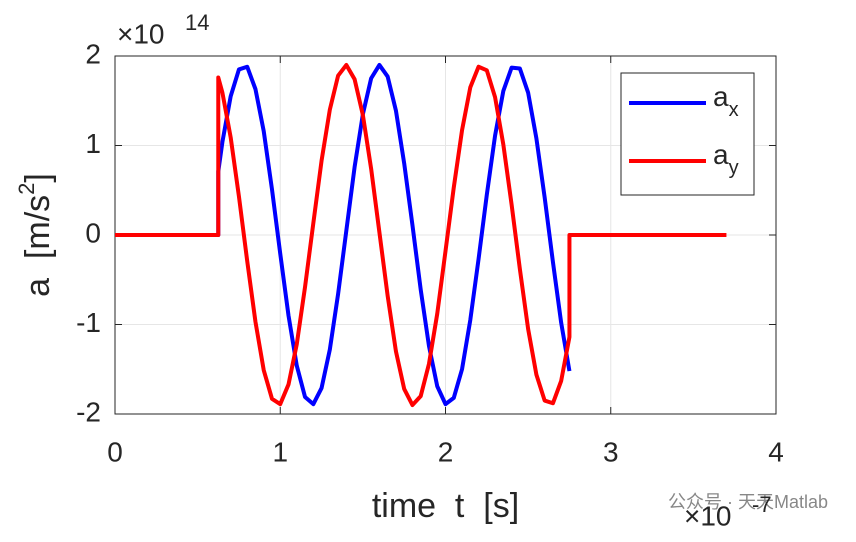  What do you see at coordinates (26, 189) in the screenshot?
I see `y-axis-label-part: 2` at bounding box center [26, 189].